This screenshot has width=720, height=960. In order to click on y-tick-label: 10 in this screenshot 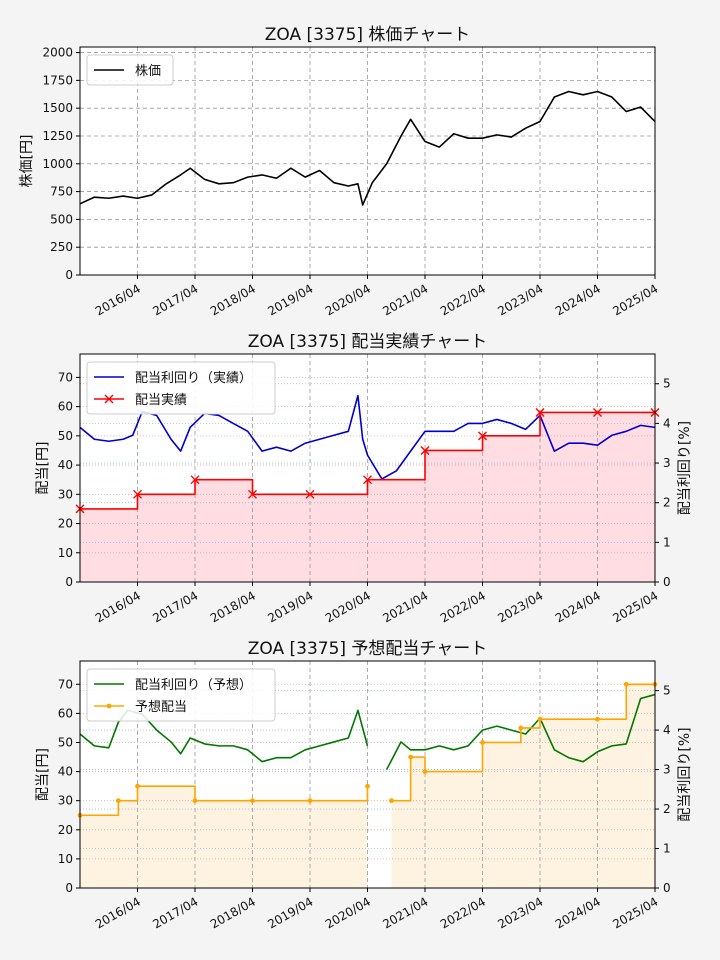, I will do `click(65, 859)`.